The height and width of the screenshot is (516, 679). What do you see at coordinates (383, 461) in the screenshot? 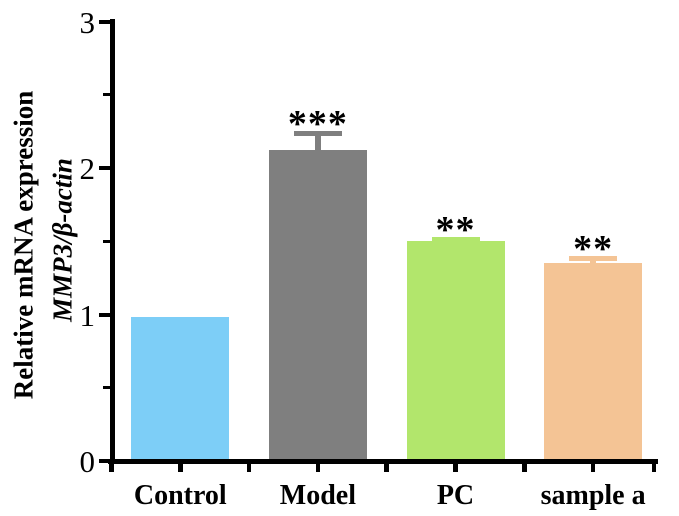
I see `x-axis-line` at bounding box center [383, 461].